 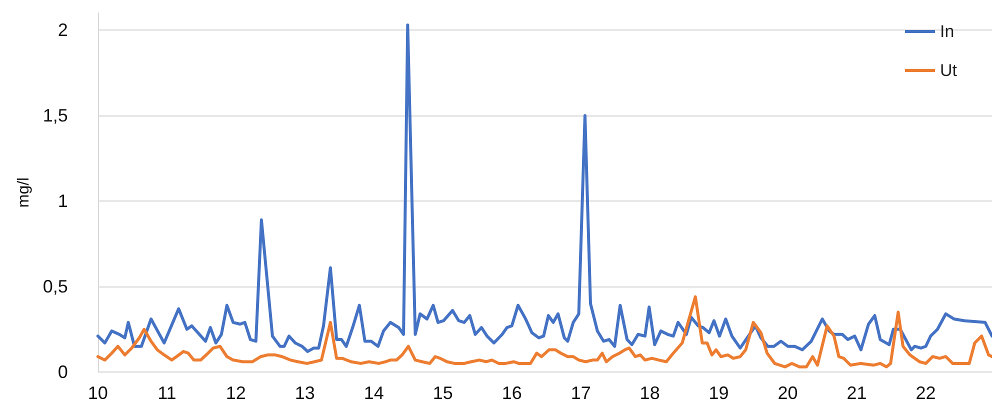 I want to click on x-tick-label: 16, so click(x=512, y=393).